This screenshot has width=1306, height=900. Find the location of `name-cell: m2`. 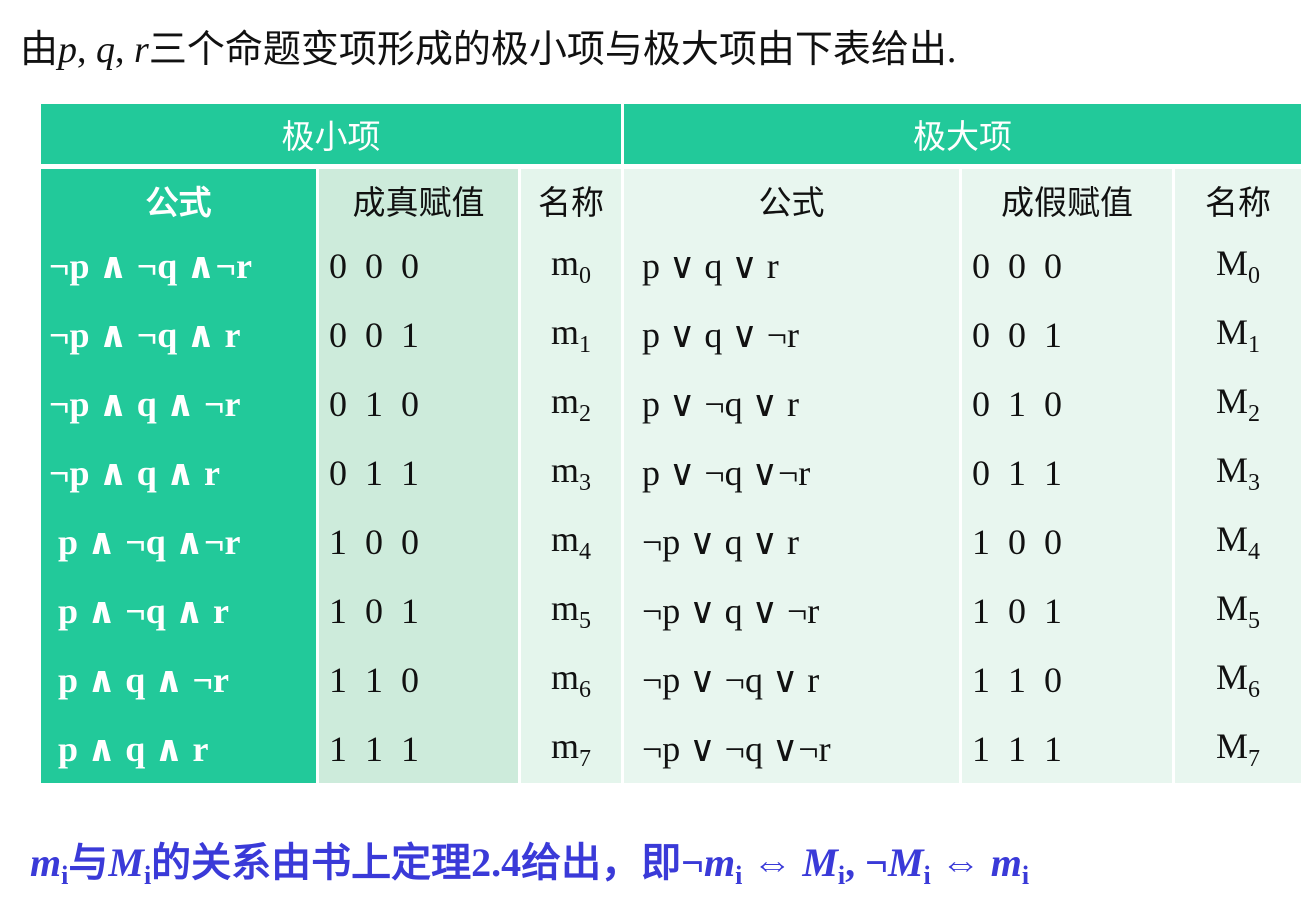

name-cell: m2 is located at coordinates (571, 403).